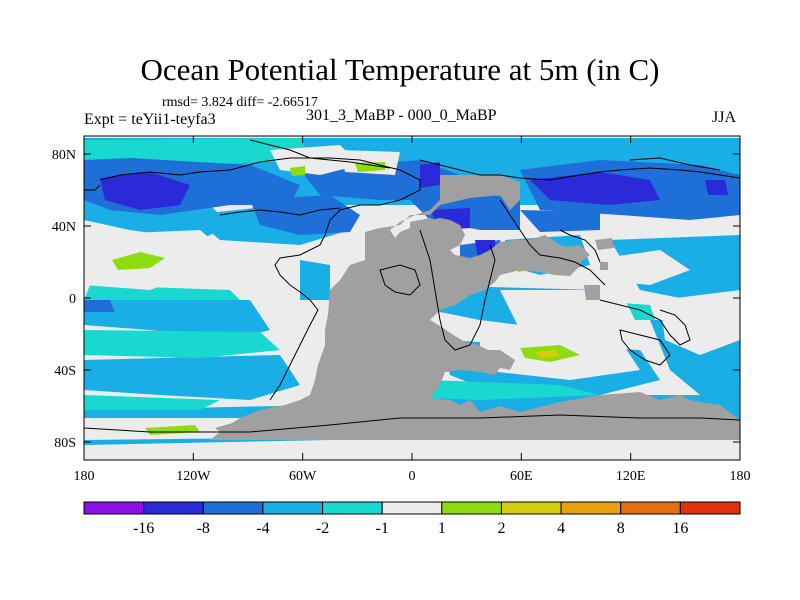 The image size is (800, 600). I want to click on anomaly-minus8-regions, so click(414, 210).